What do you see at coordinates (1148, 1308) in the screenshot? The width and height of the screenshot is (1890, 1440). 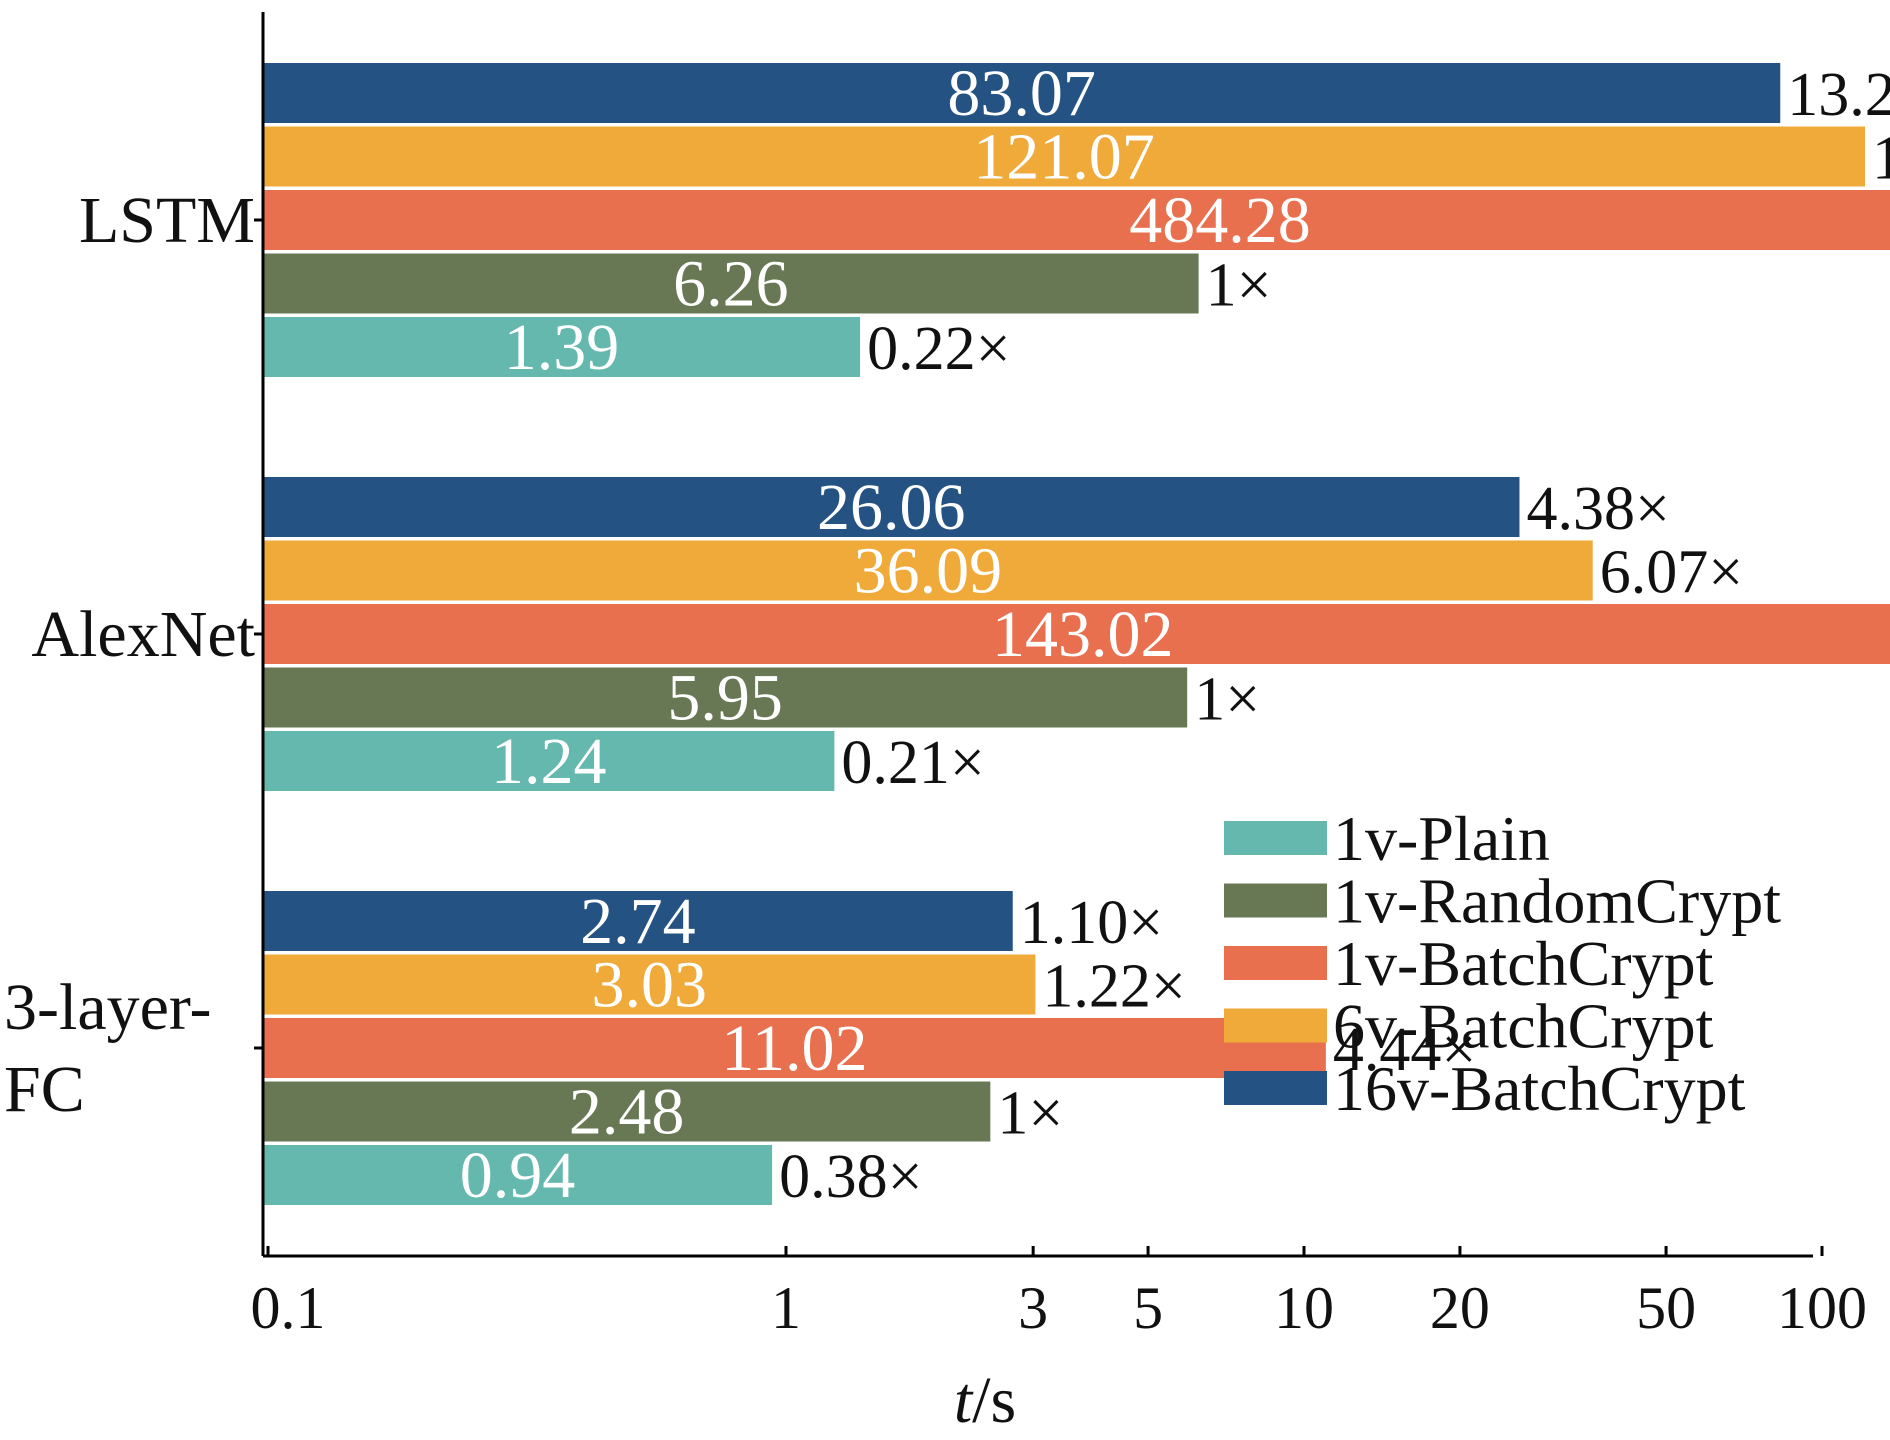 I see `x-tick-label: 5` at bounding box center [1148, 1308].